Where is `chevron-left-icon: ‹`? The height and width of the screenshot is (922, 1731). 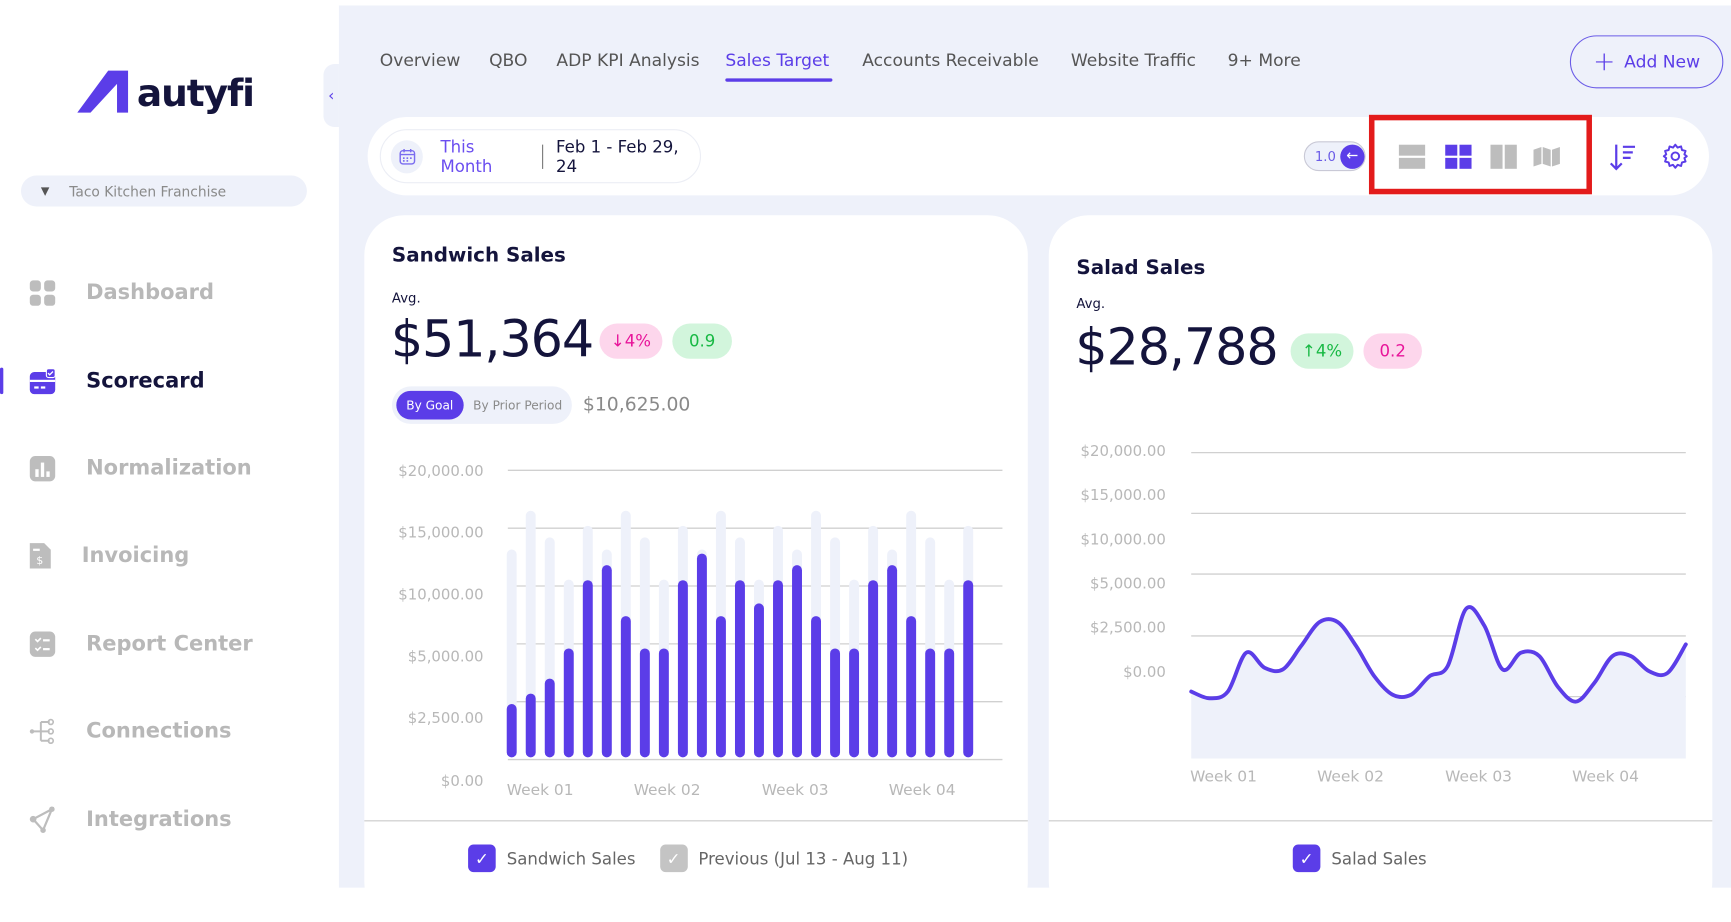 chevron-left-icon: ‹ is located at coordinates (331, 96).